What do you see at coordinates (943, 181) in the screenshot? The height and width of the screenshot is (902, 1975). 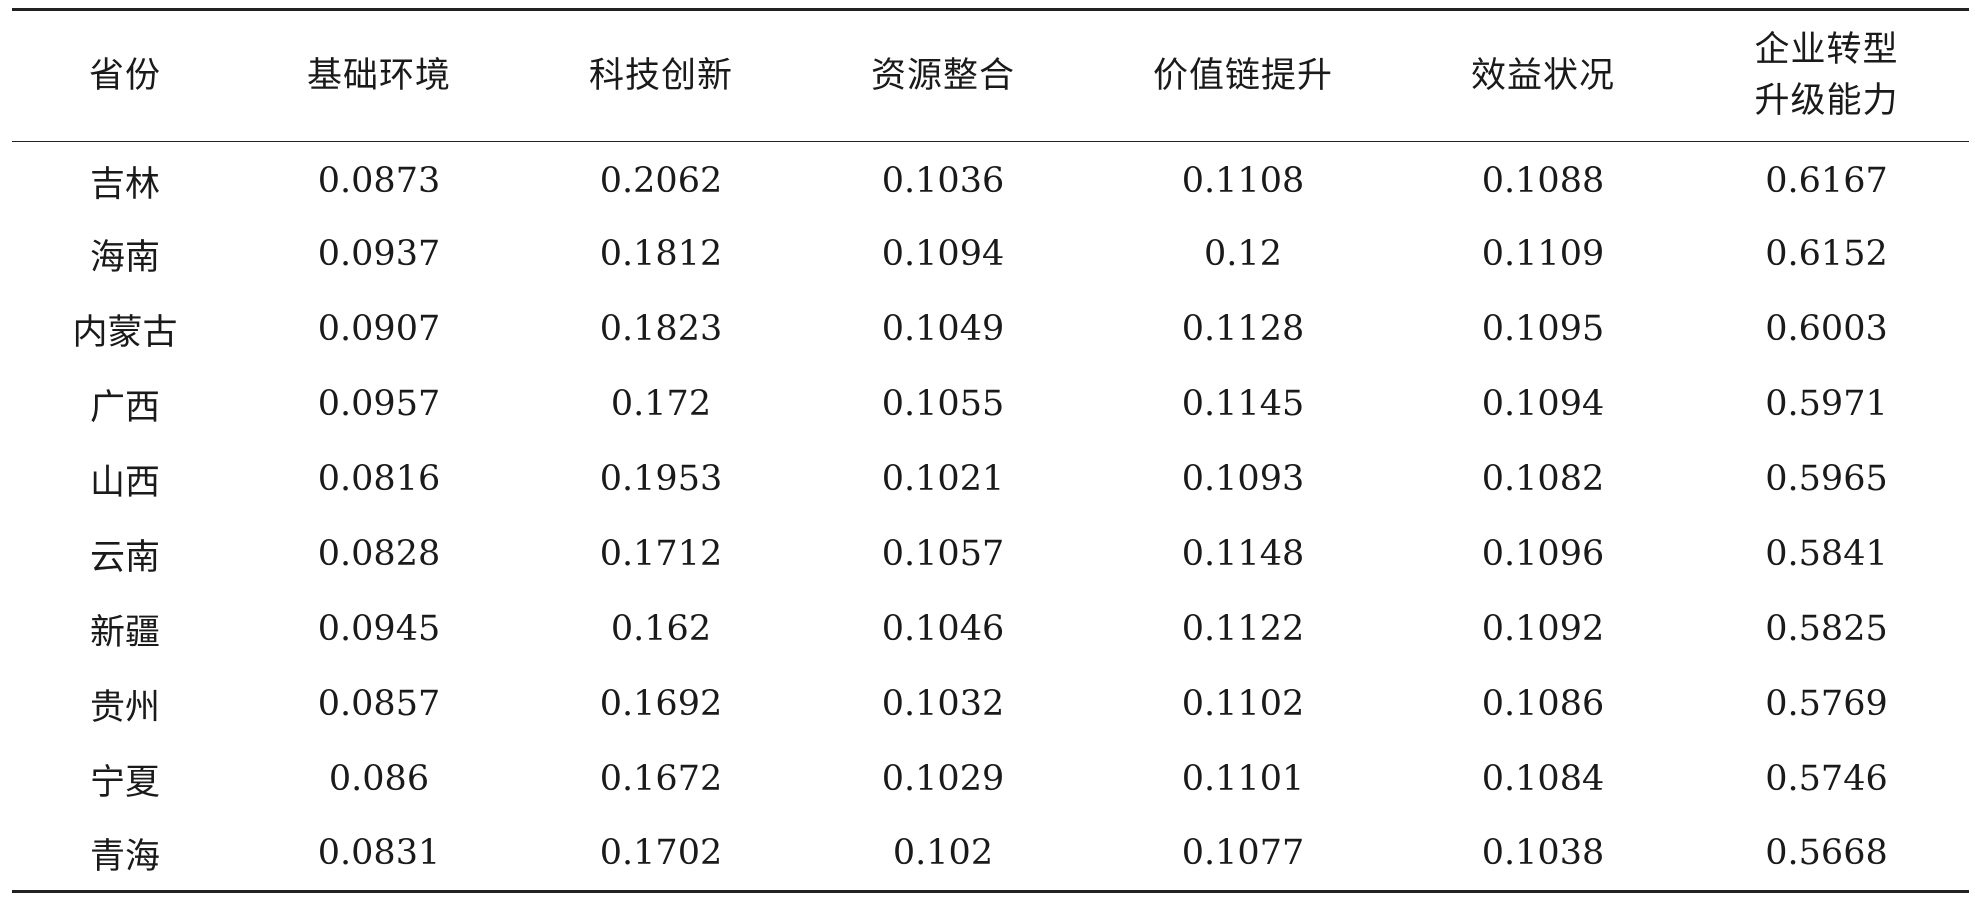 I see `value-cell: 0.1036` at bounding box center [943, 181].